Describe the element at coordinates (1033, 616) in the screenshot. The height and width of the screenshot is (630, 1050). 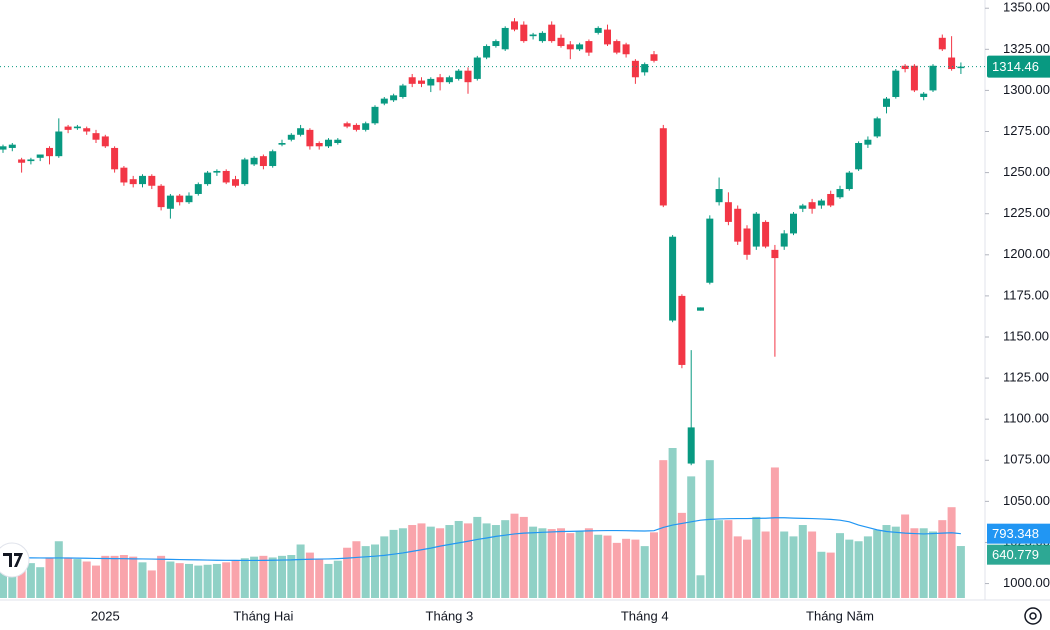
I see `settings-icon` at that location.